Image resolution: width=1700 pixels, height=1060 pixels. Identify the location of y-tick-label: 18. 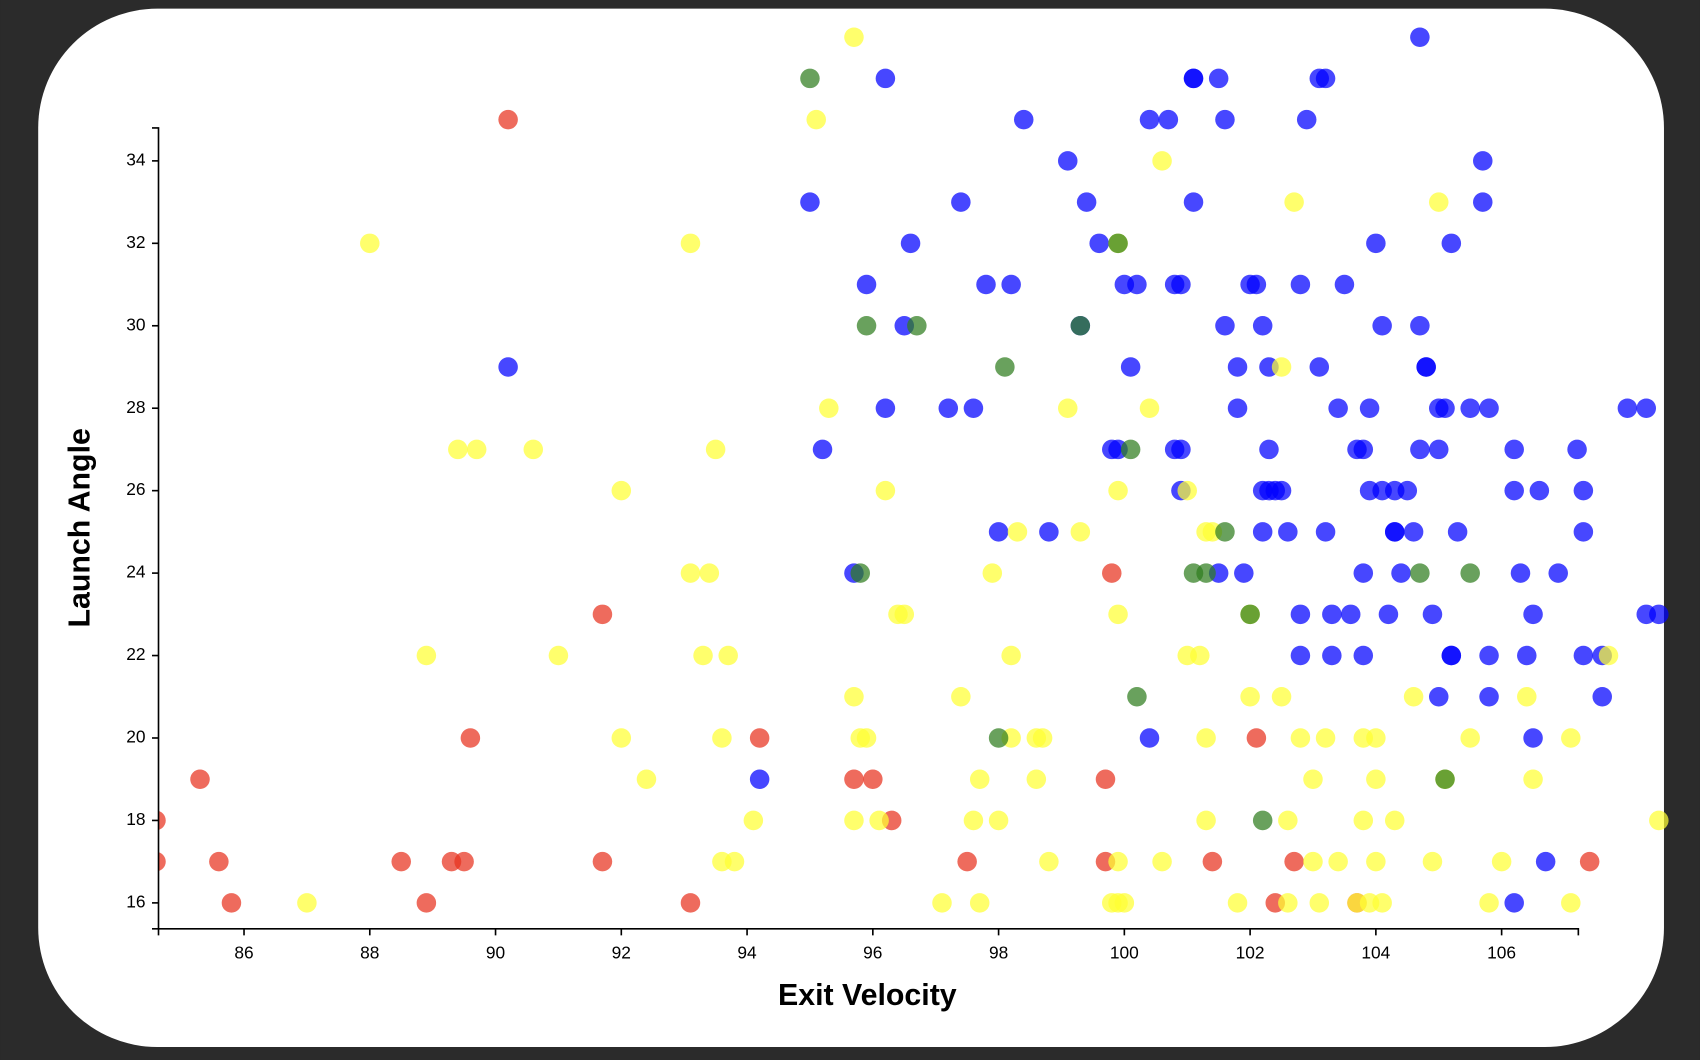
(135, 819).